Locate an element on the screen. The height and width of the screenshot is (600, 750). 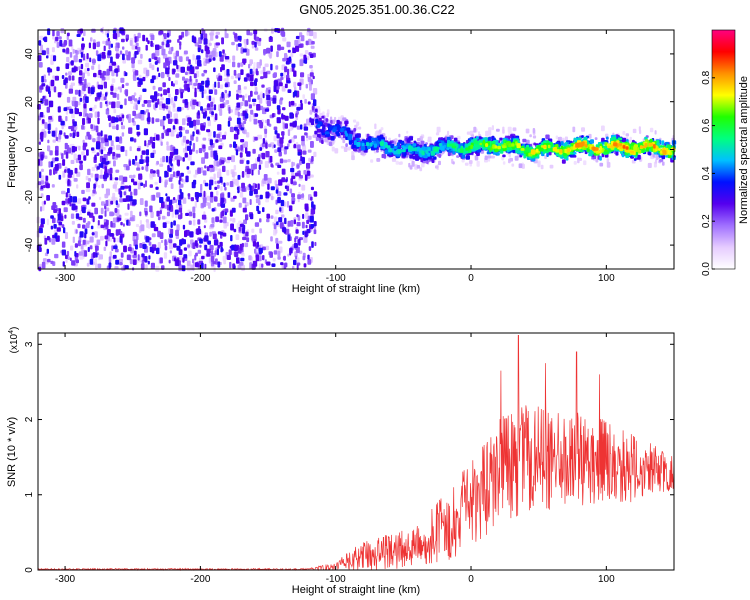
x-tick-label: 100 is located at coordinates (606, 278).